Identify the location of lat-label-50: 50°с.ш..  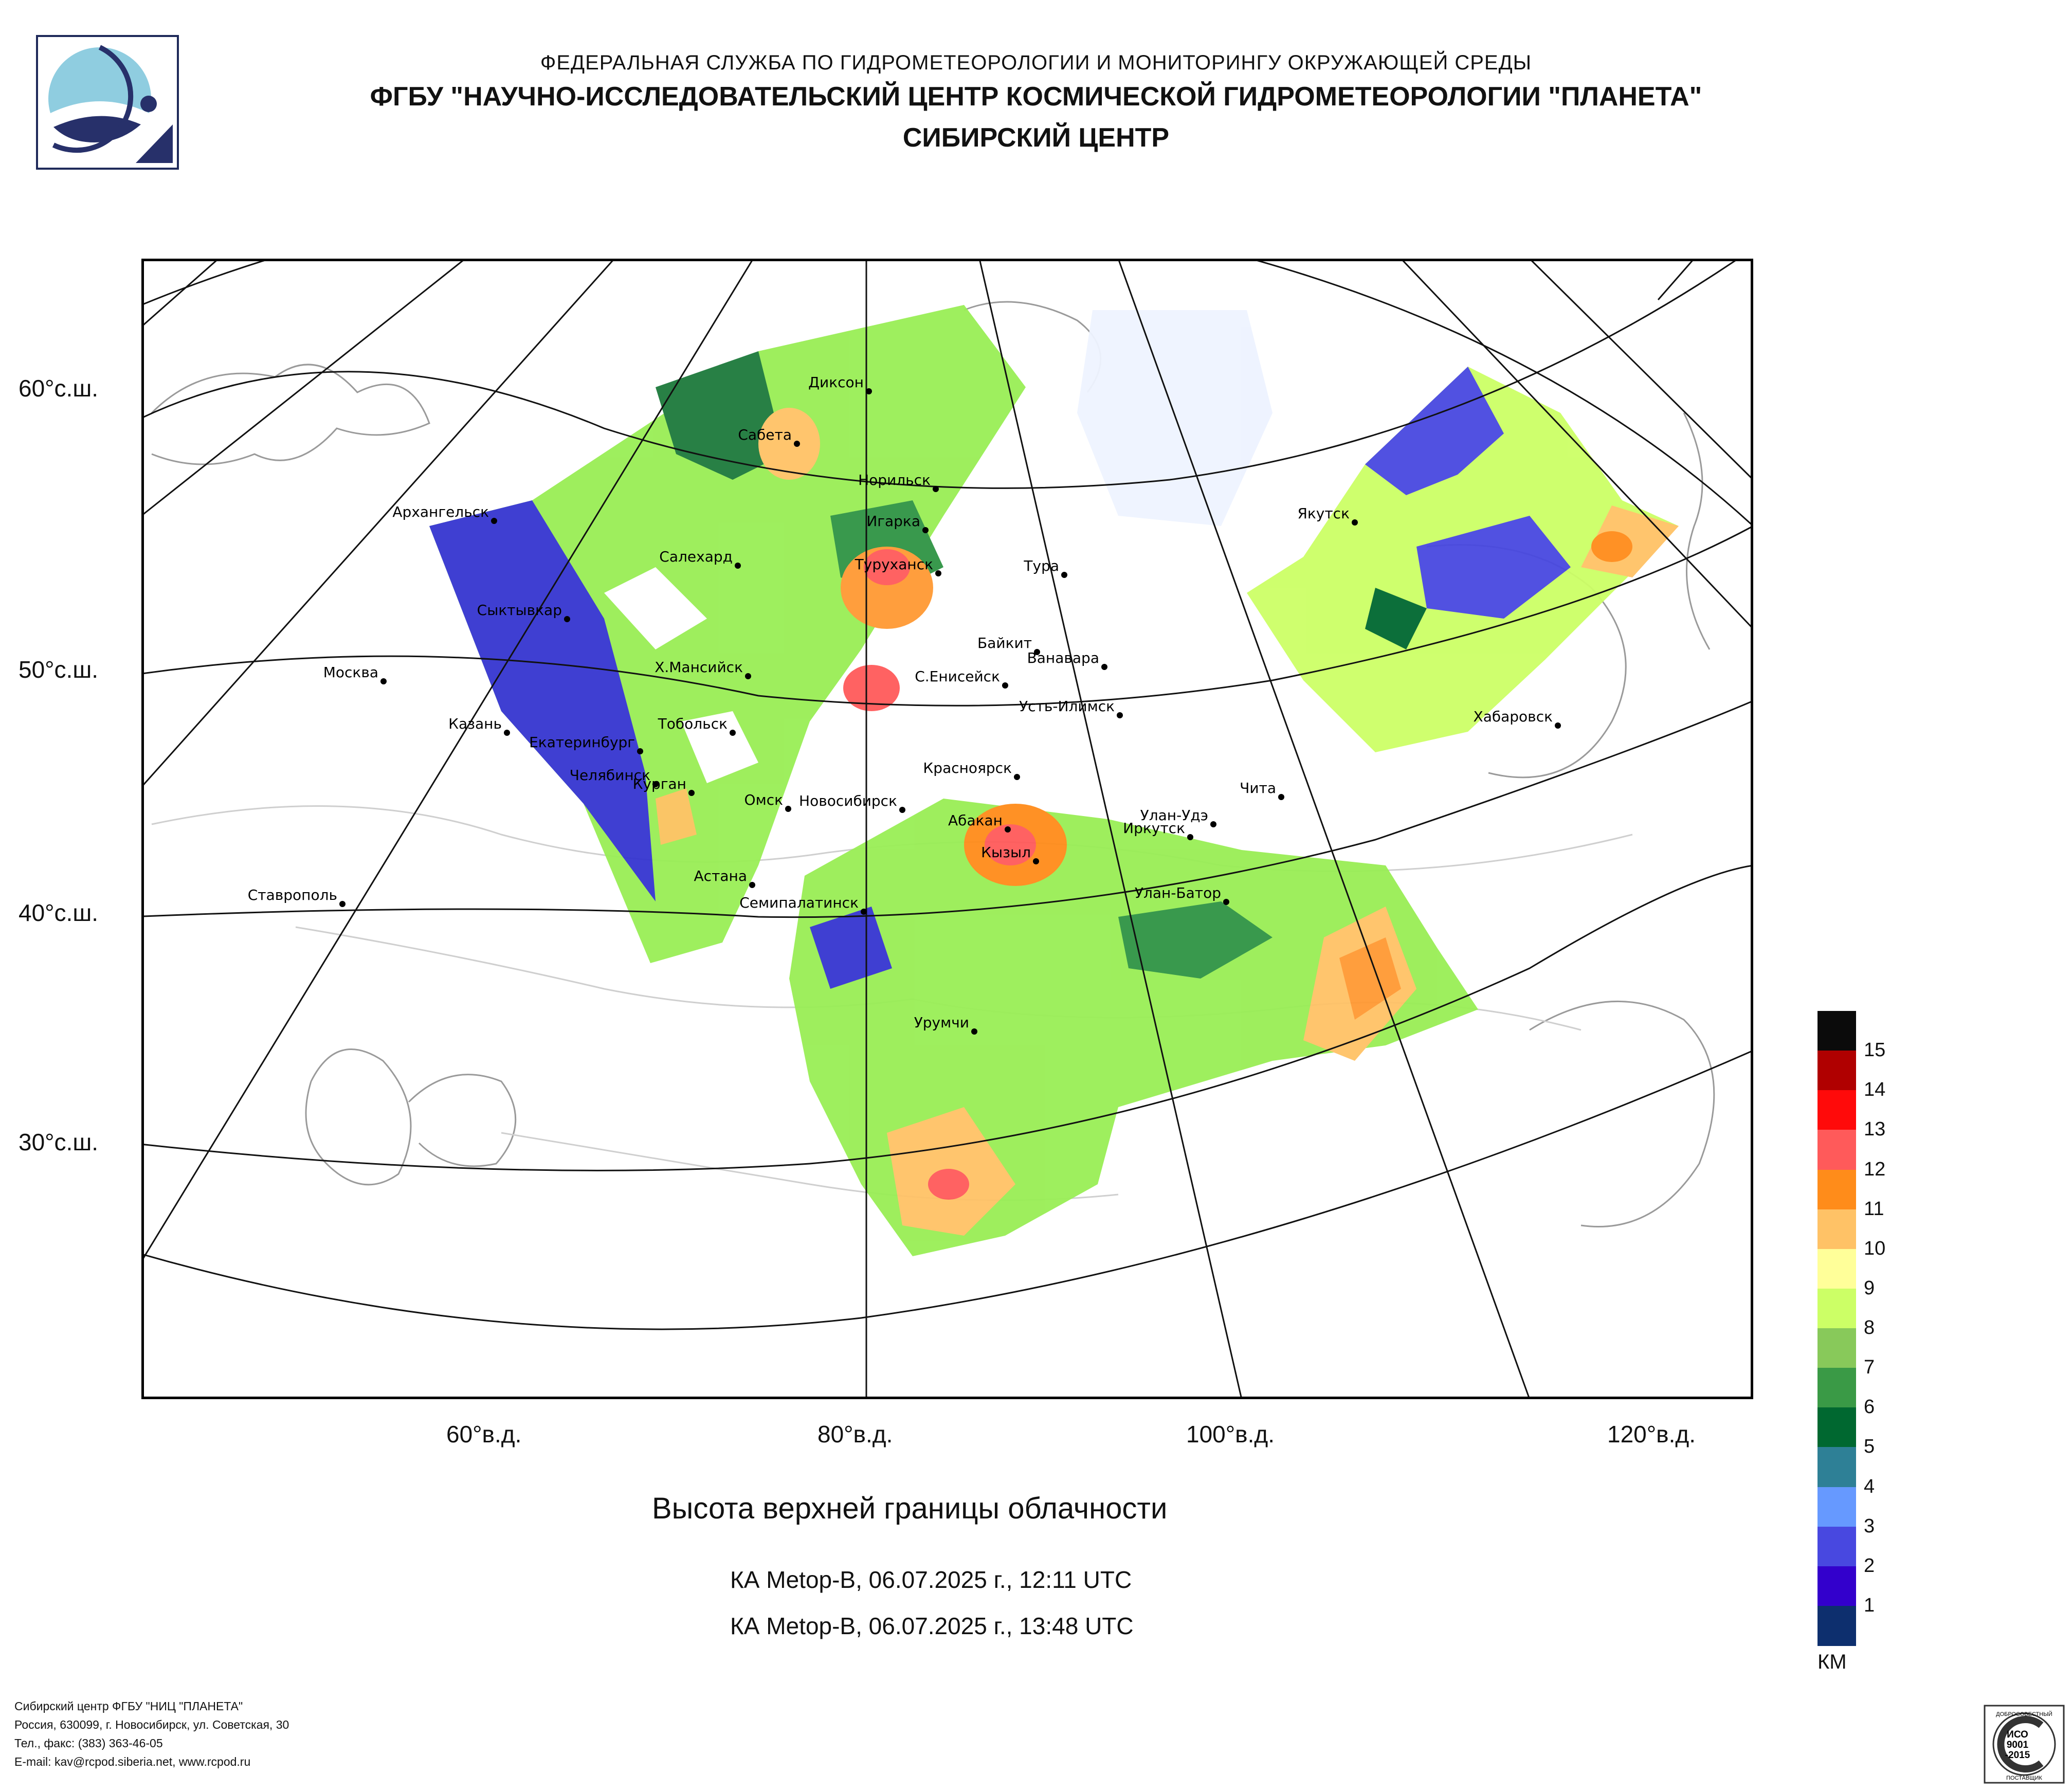
(59, 669).